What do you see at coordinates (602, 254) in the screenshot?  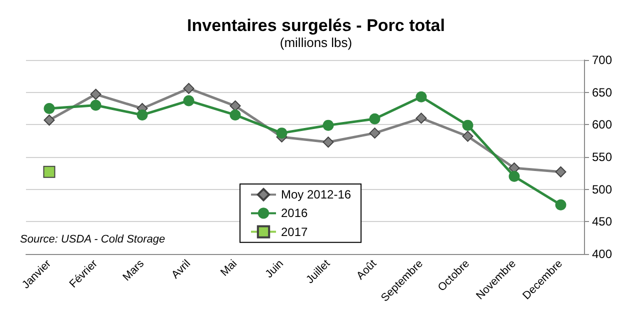 I see `y-tick-label: 400` at bounding box center [602, 254].